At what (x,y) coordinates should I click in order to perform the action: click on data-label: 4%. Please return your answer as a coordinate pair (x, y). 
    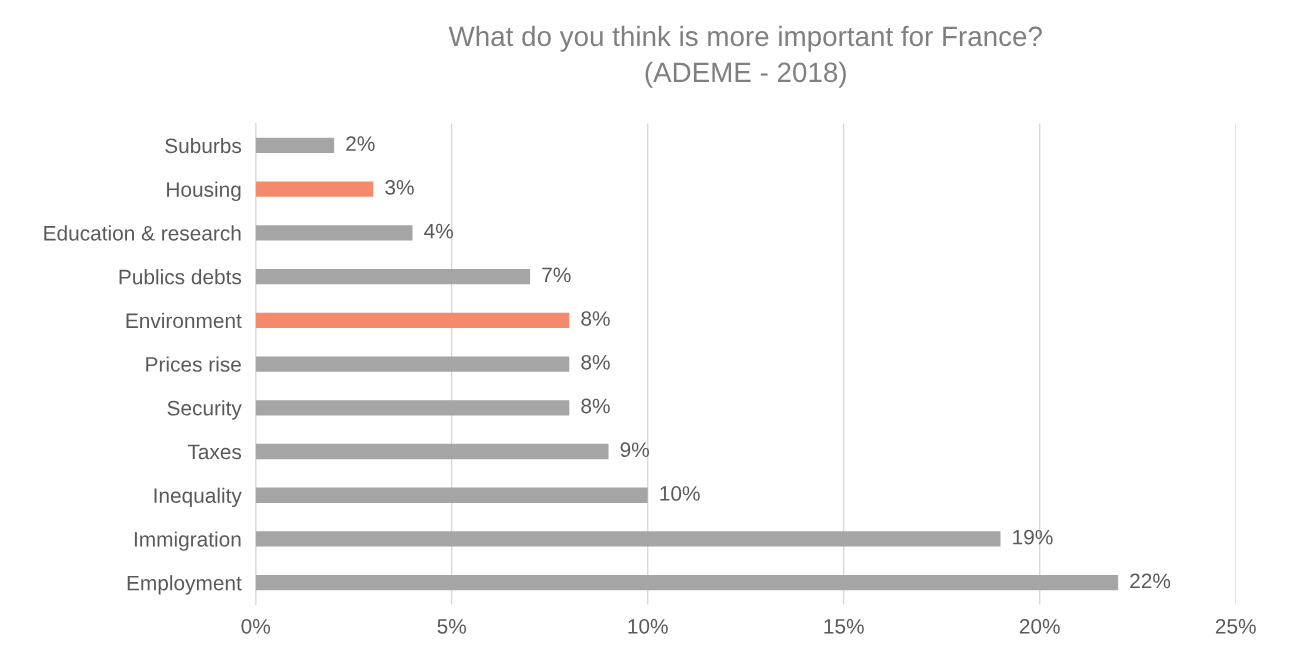
    Looking at the image, I should click on (438, 231).